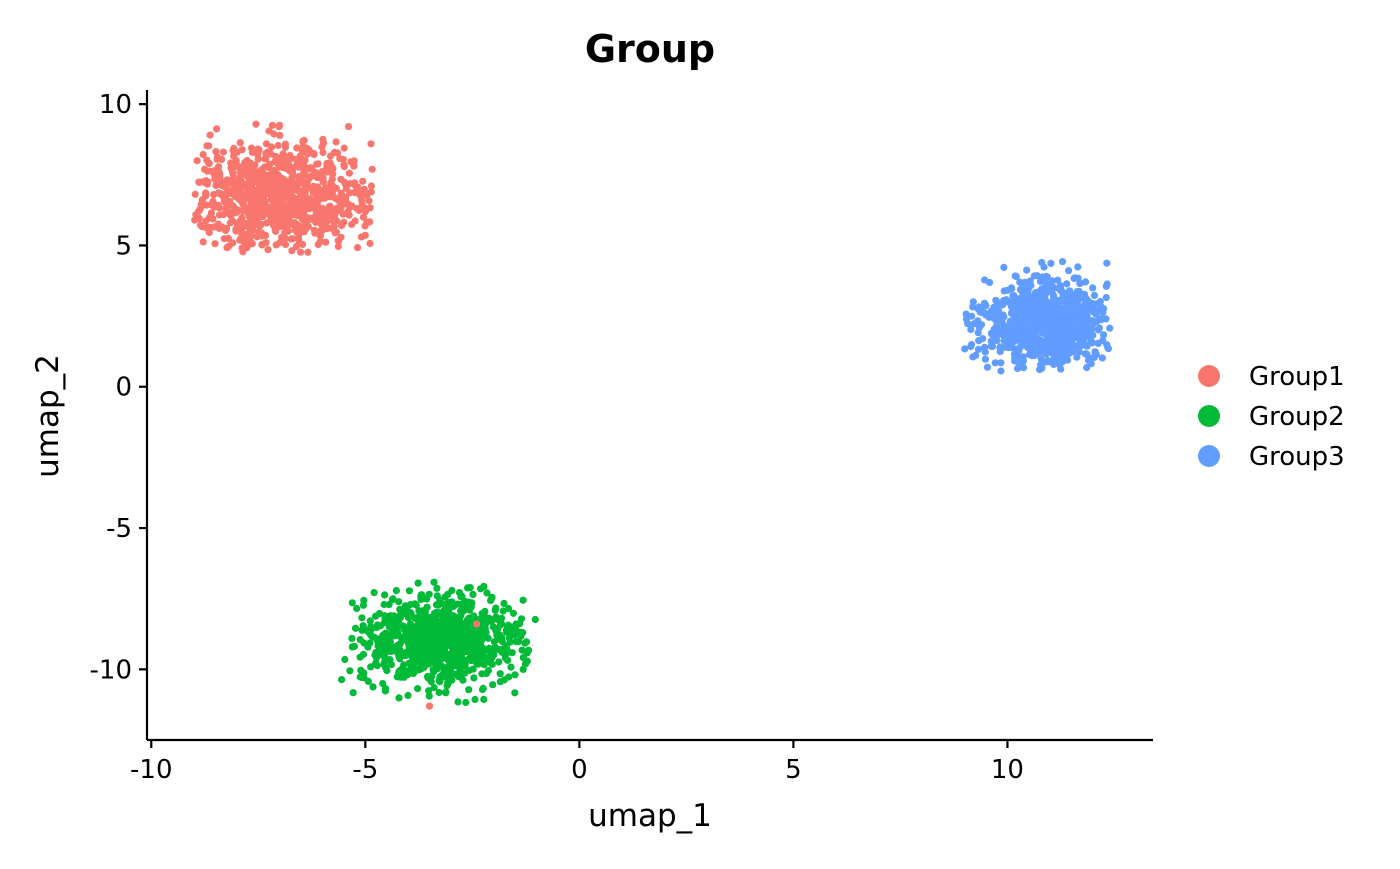  I want to click on x-tick-label: -10, so click(151, 770).